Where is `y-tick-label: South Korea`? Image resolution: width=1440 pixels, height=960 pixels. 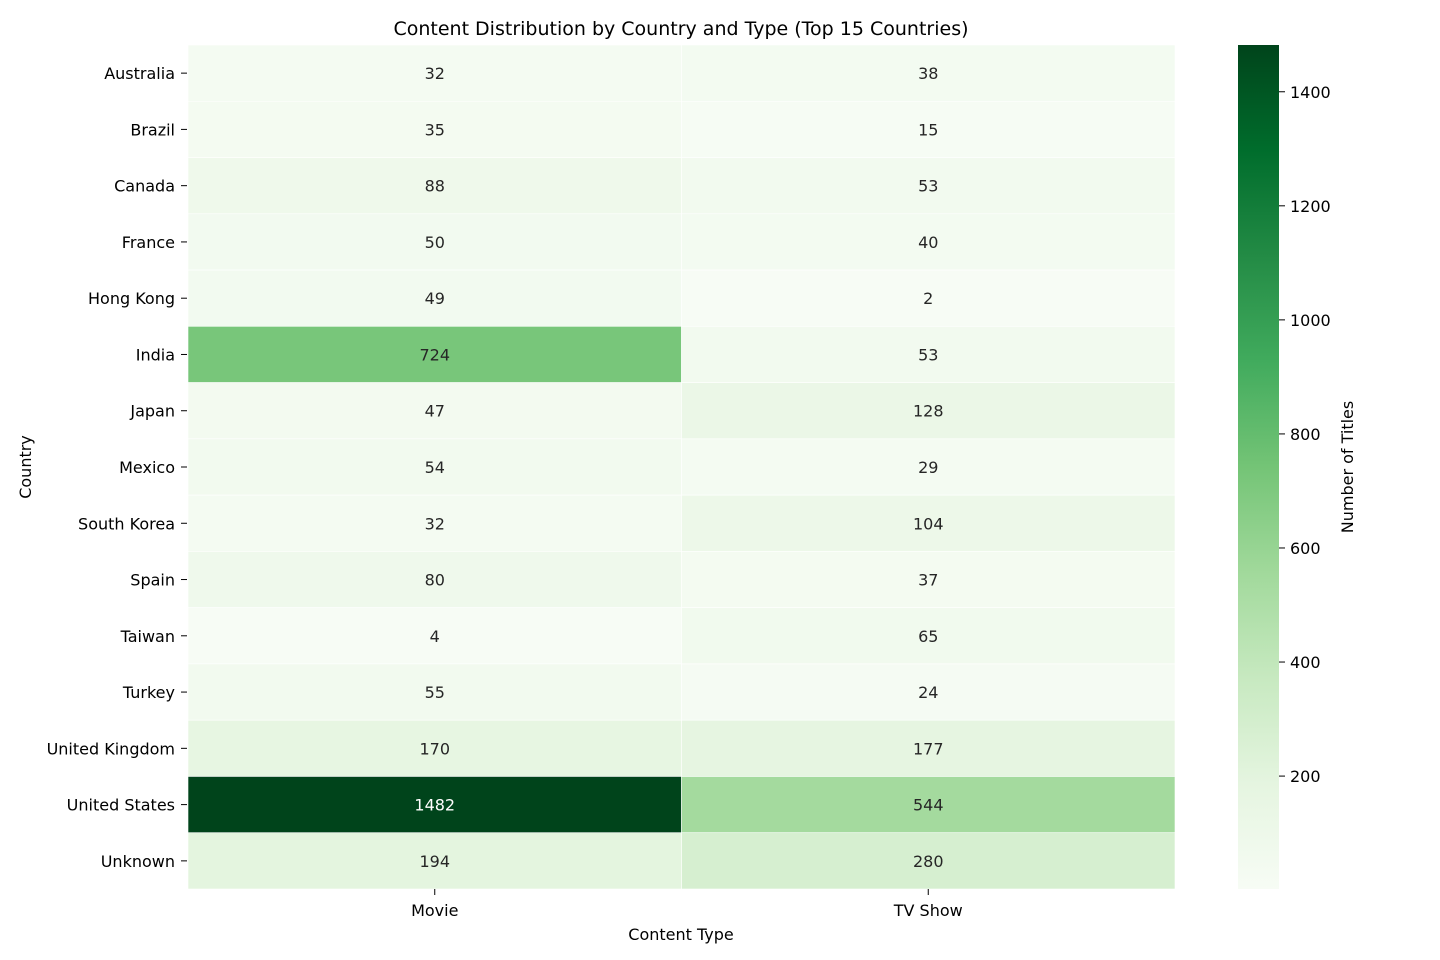 y-tick-label: South Korea is located at coordinates (126, 523).